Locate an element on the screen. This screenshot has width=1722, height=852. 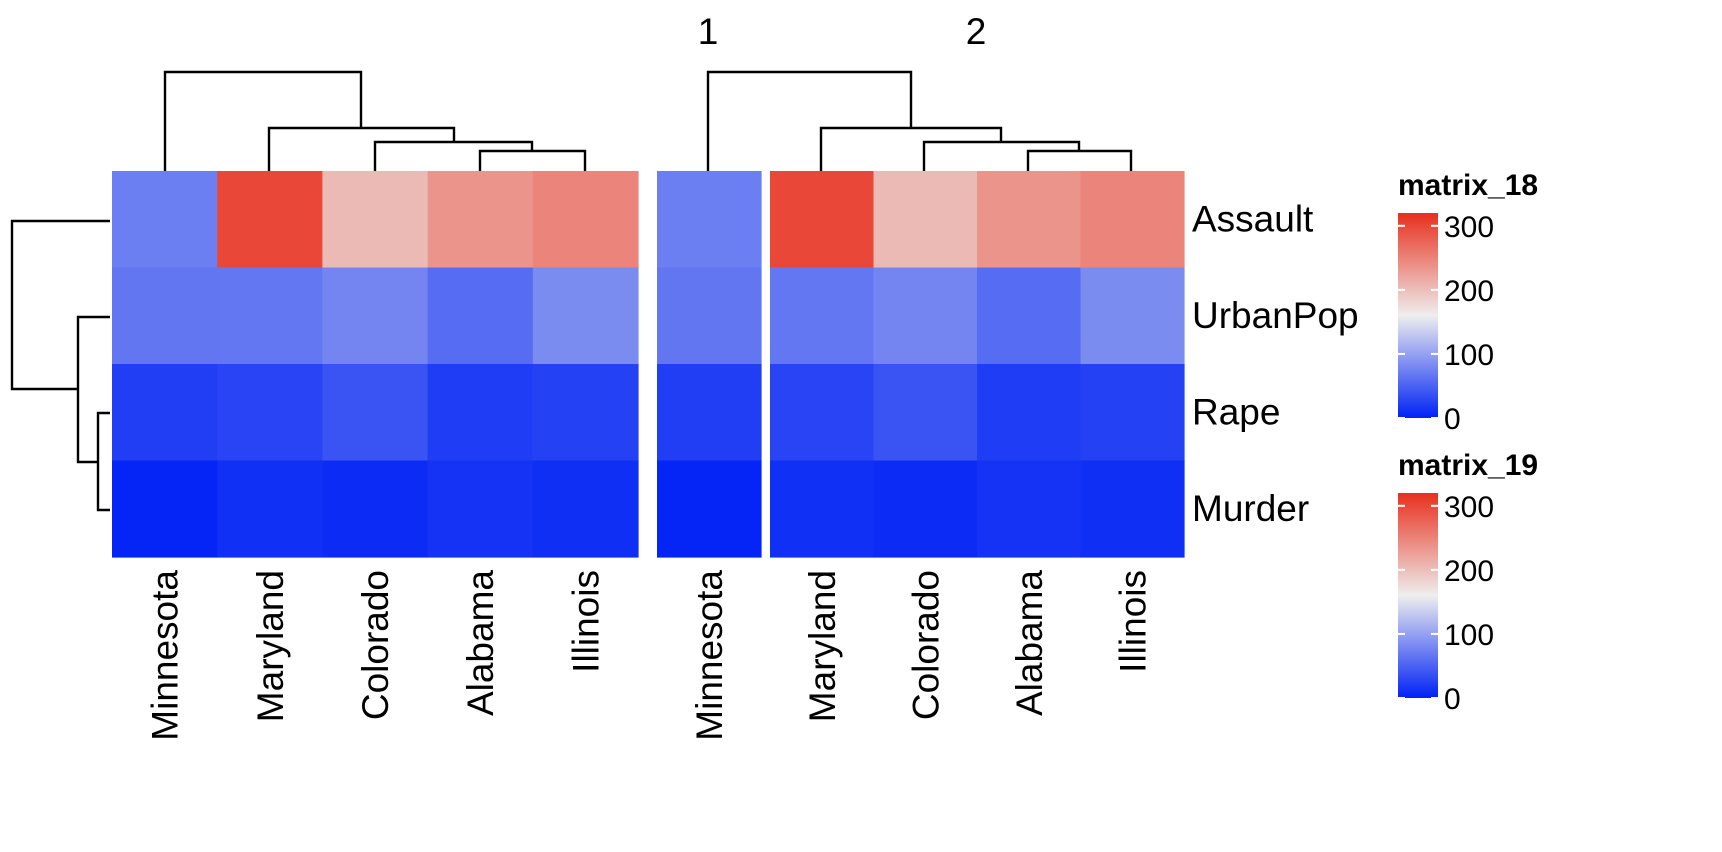
row-dendrogram is located at coordinates (60, 365).